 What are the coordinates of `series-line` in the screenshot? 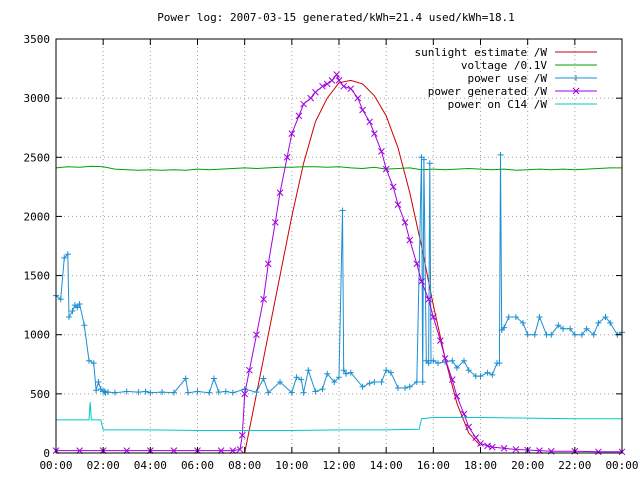 It's located at (339, 416).